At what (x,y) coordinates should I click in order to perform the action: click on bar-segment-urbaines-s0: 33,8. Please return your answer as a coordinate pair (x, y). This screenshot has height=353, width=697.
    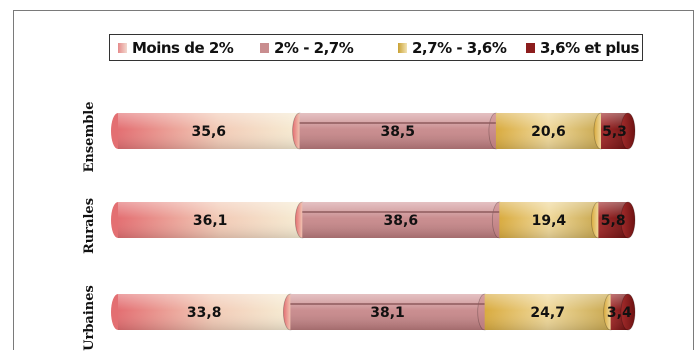
    Looking at the image, I should click on (208, 312).